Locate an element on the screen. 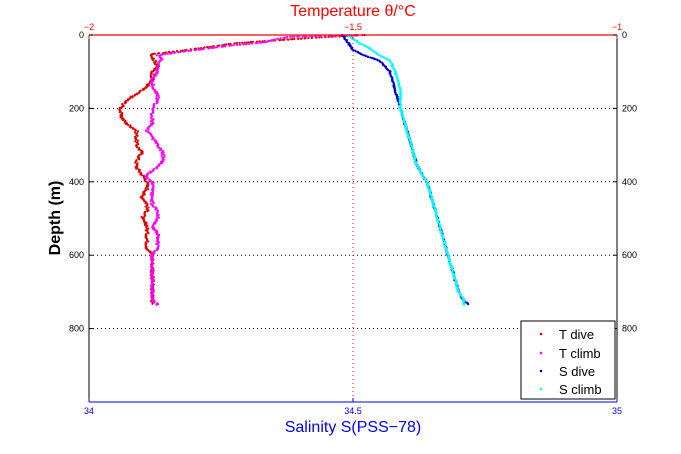  temperature-tick-label-2: −1 is located at coordinates (617, 27).